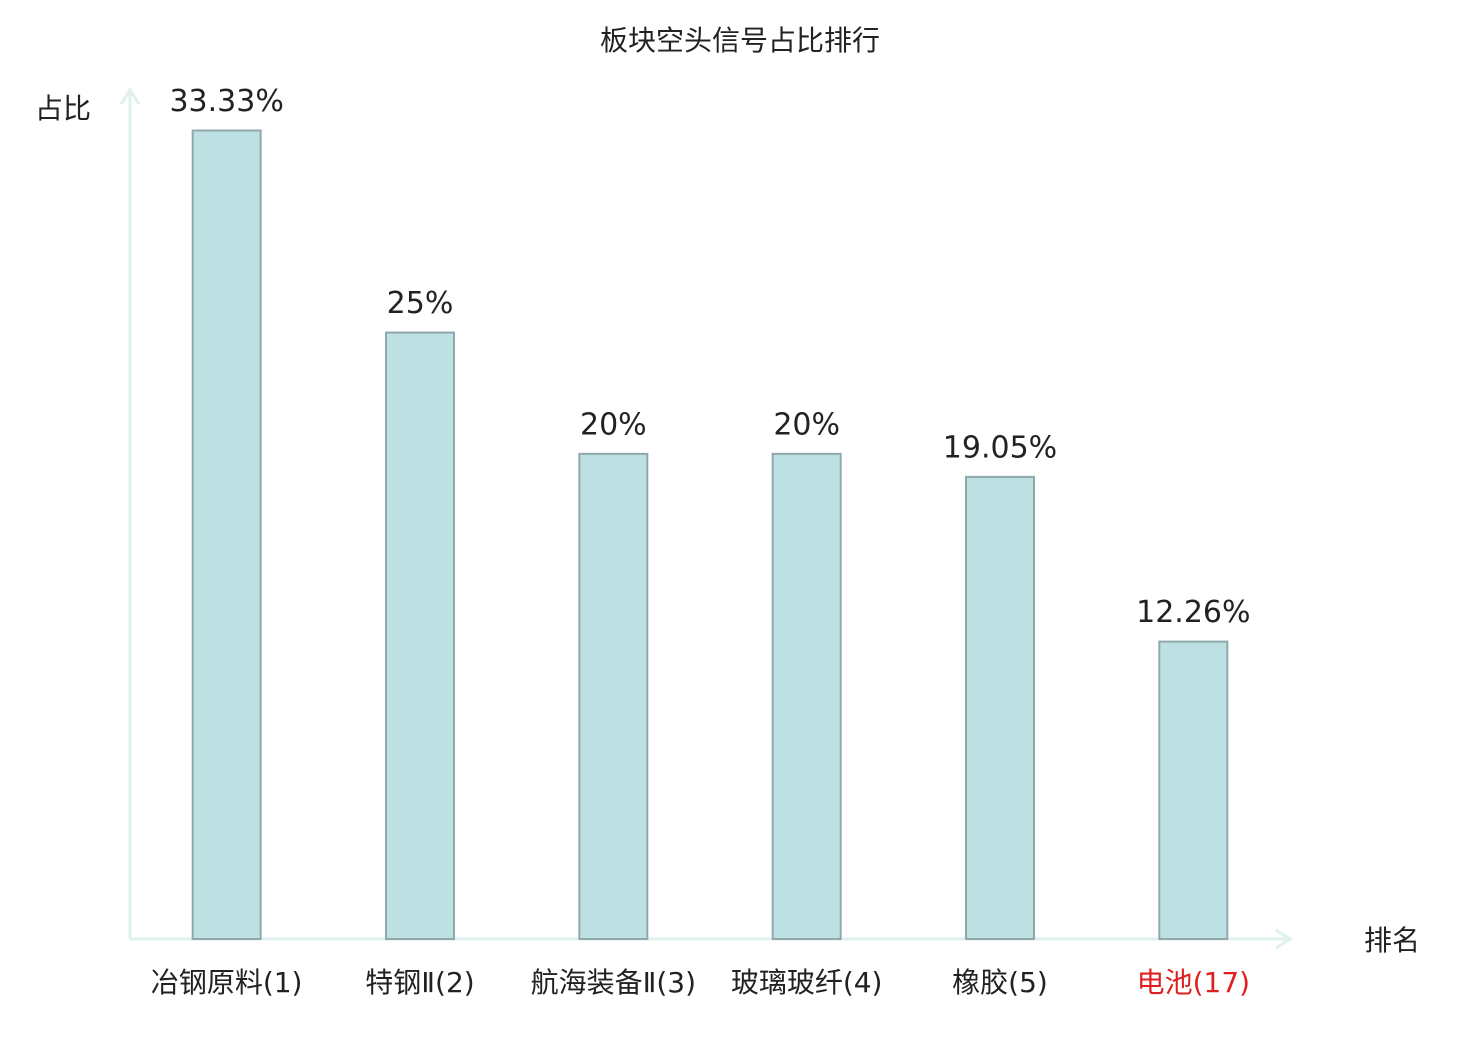 The image size is (1480, 1040). What do you see at coordinates (1000, 447) in the screenshot?
I see `value-label: 19.05%` at bounding box center [1000, 447].